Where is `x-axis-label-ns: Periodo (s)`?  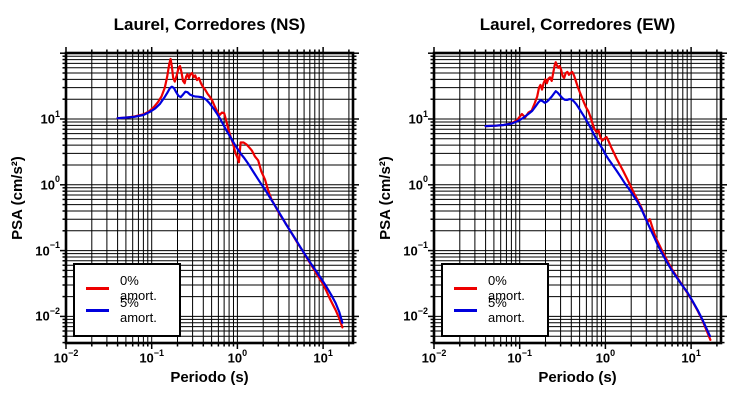 x-axis-label-ns: Periodo (s) is located at coordinates (209, 377).